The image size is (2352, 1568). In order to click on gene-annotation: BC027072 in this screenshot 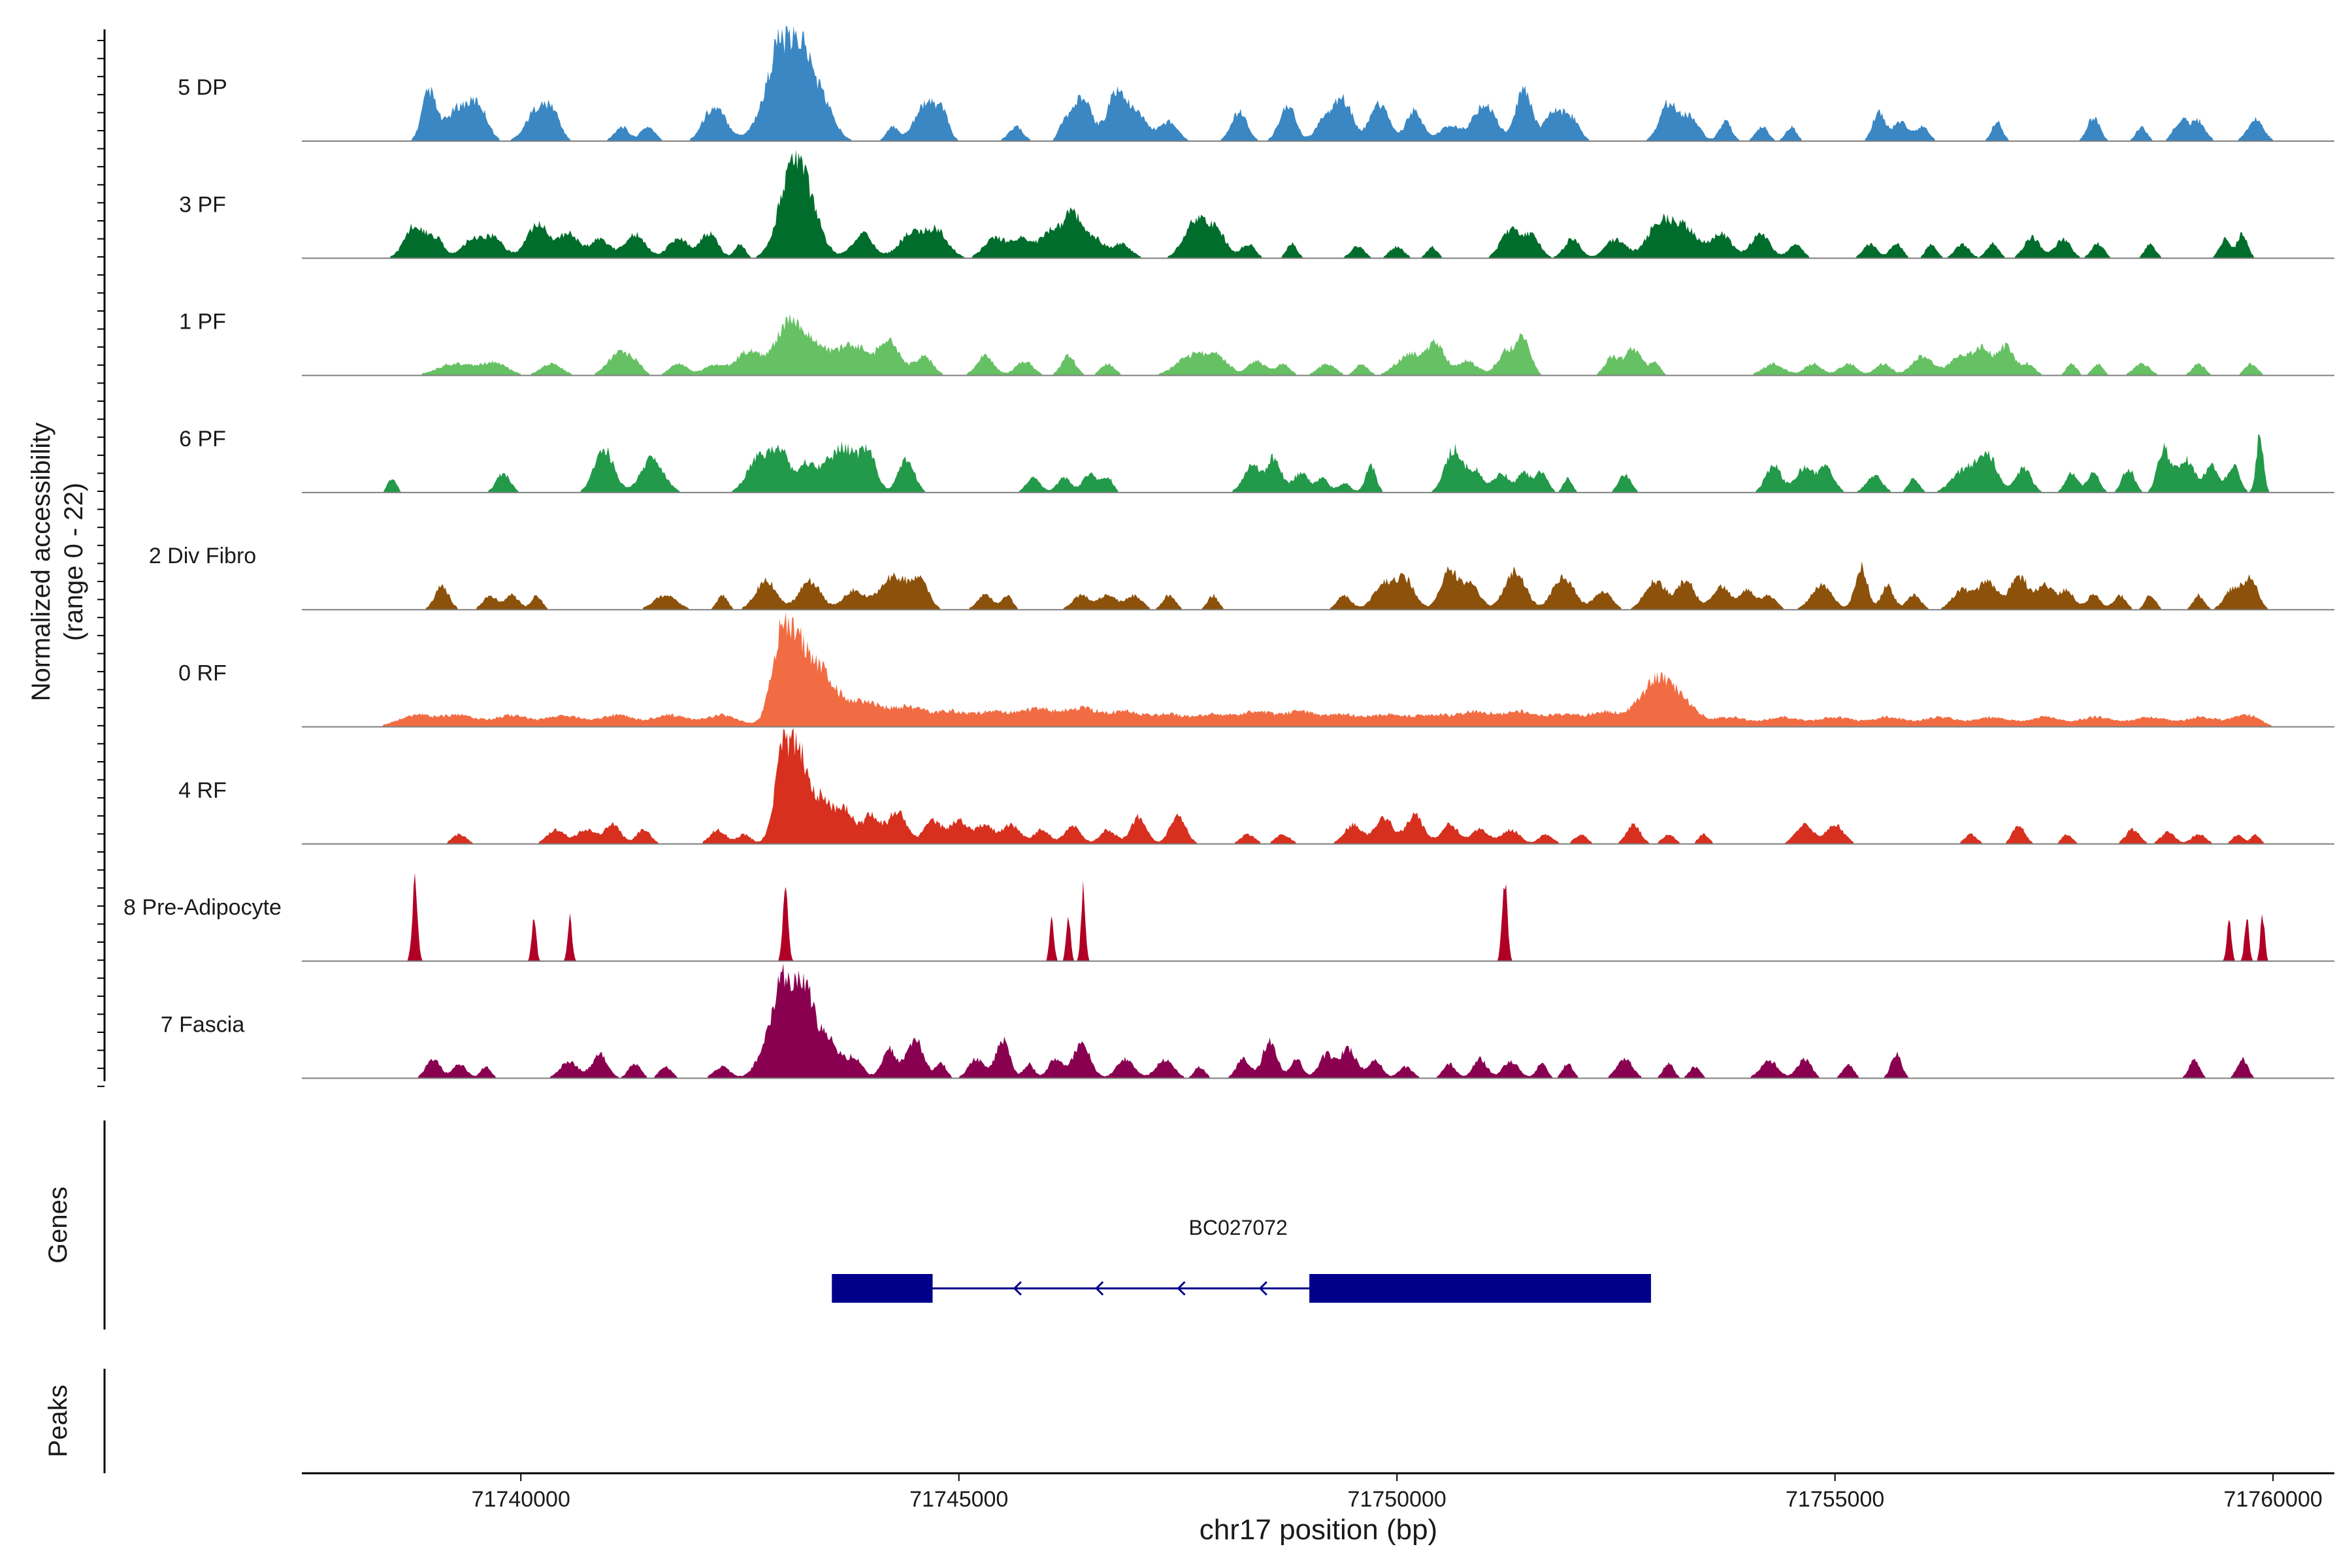, I will do `click(1242, 1259)`.